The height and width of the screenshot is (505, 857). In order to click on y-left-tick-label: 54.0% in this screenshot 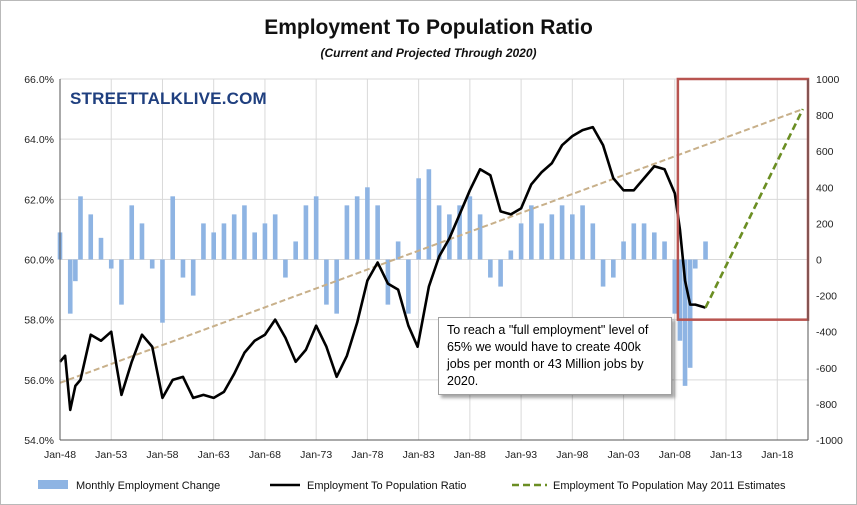, I will do `click(39, 441)`.